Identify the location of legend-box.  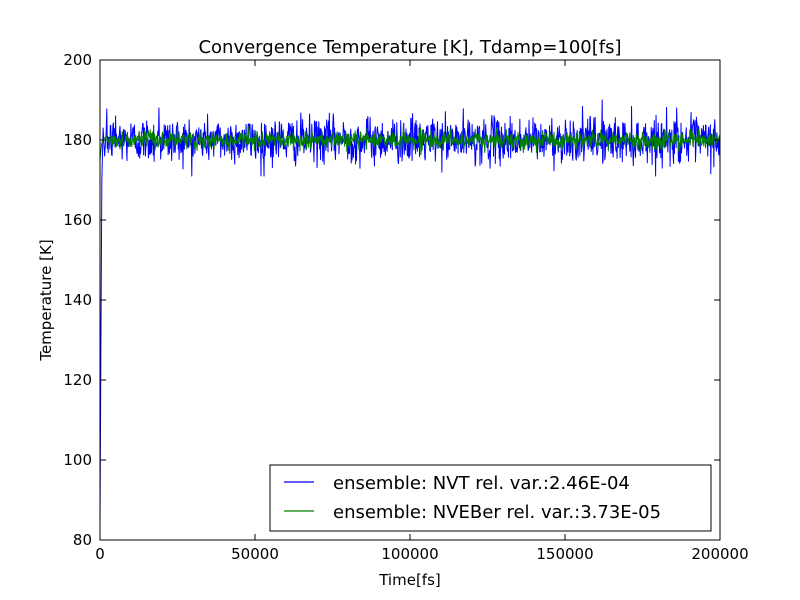
(490, 498).